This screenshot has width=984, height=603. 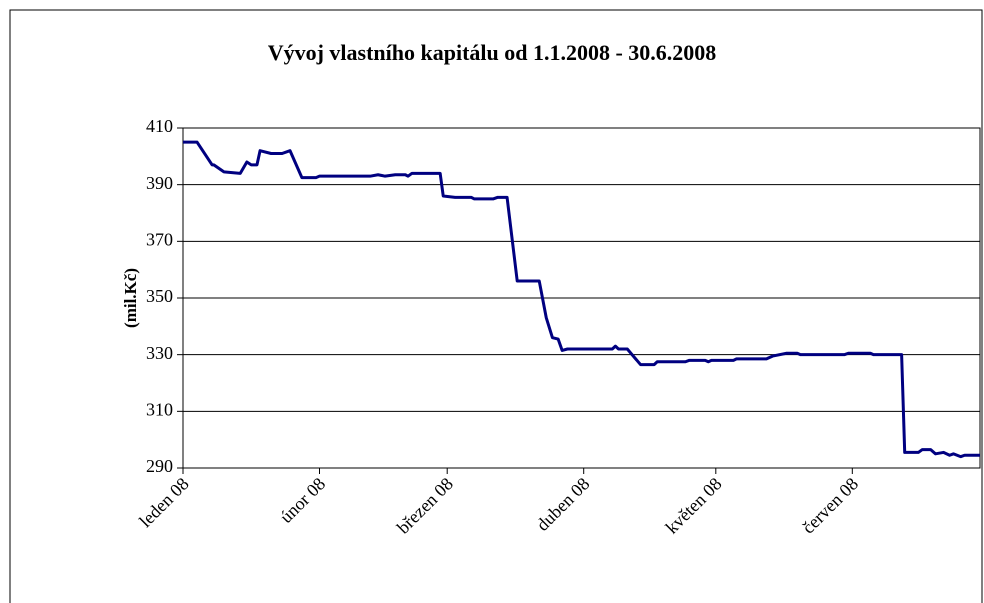 I want to click on y-axis-label: (mil.Kč), so click(x=130, y=298).